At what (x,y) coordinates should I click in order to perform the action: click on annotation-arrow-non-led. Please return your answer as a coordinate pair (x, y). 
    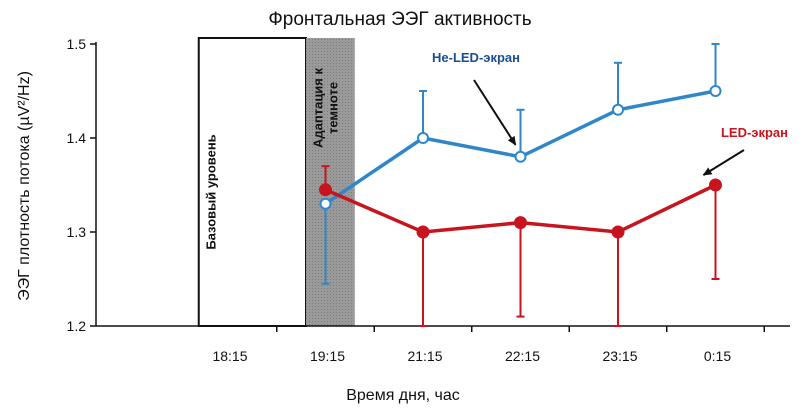
    Looking at the image, I should click on (495, 112).